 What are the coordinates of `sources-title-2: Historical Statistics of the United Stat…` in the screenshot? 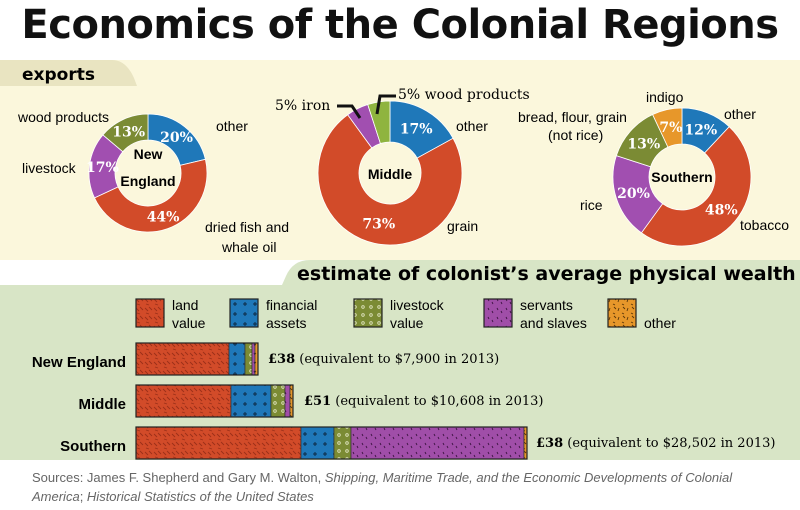 It's located at (200, 496).